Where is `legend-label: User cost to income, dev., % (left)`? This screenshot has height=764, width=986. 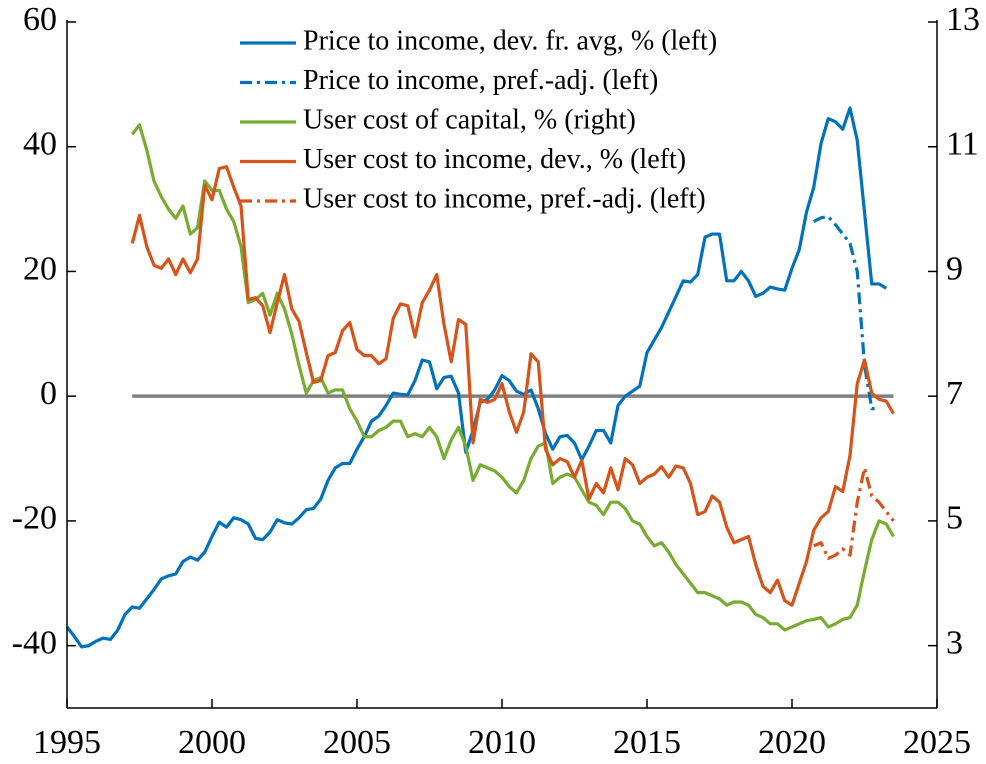
legend-label: User cost to income, dev., % (left) is located at coordinates (494, 159).